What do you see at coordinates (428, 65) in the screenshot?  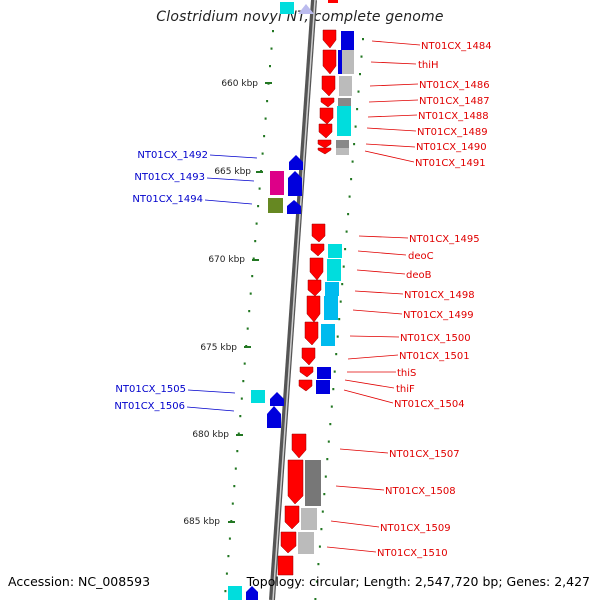 I see `gene-label-thiH: thiH` at bounding box center [428, 65].